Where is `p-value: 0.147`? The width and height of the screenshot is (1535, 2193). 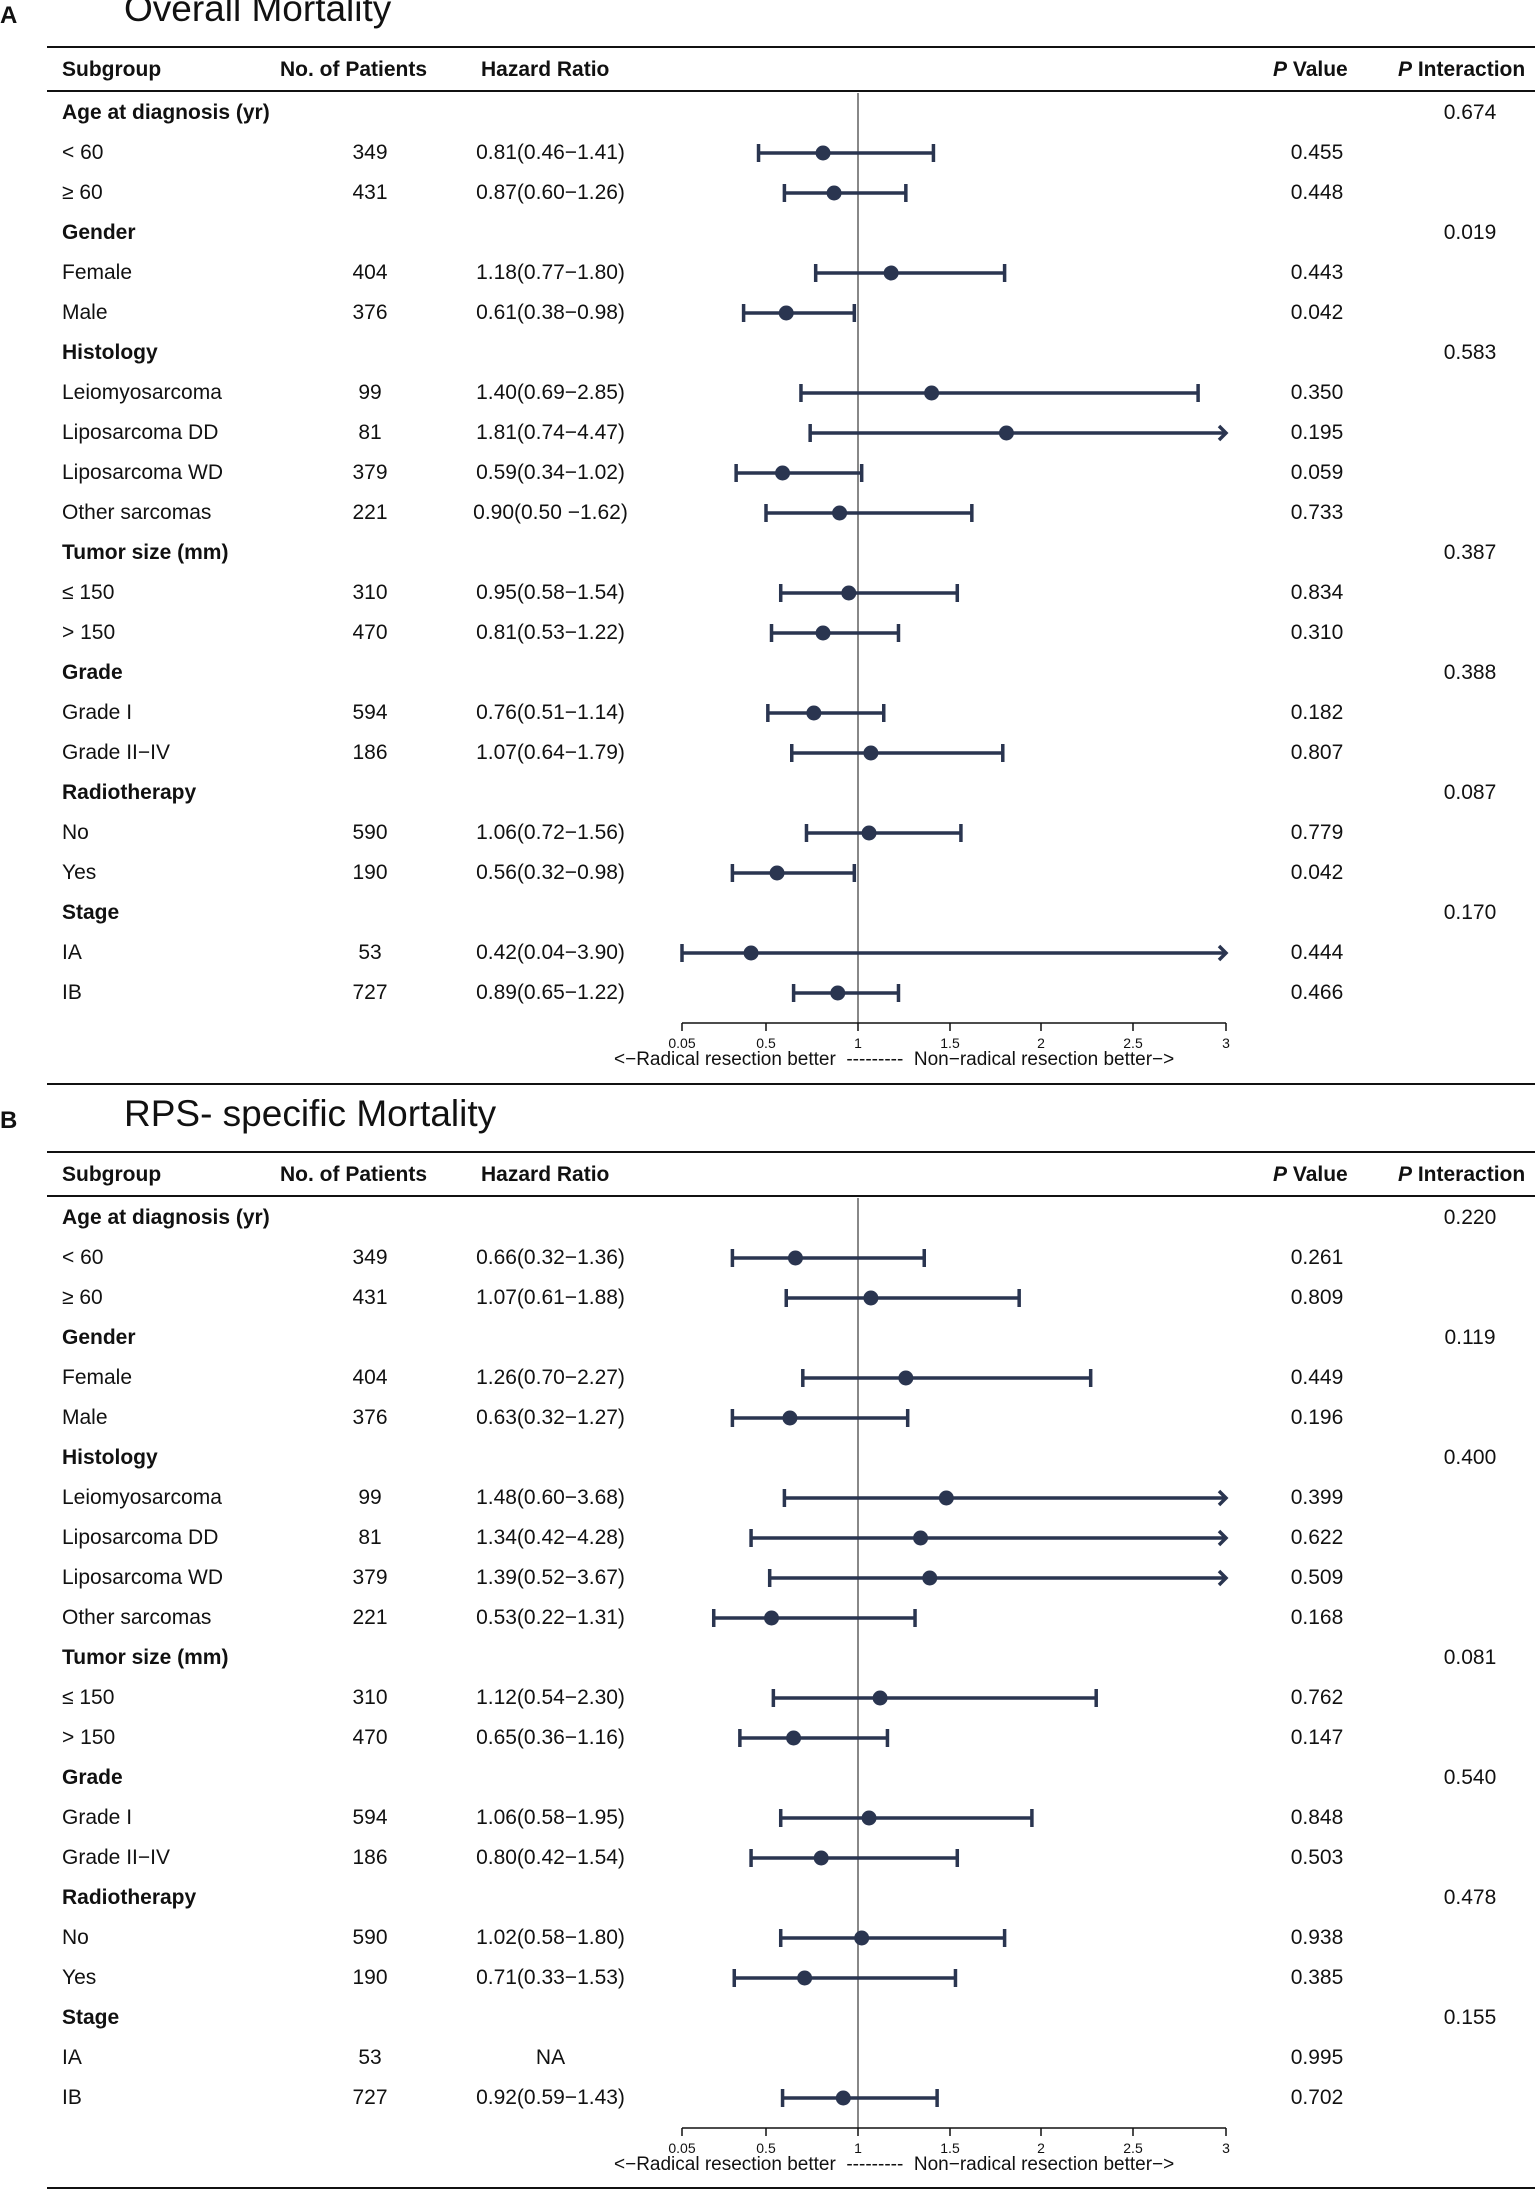
p-value: 0.147 is located at coordinates (1317, 1737).